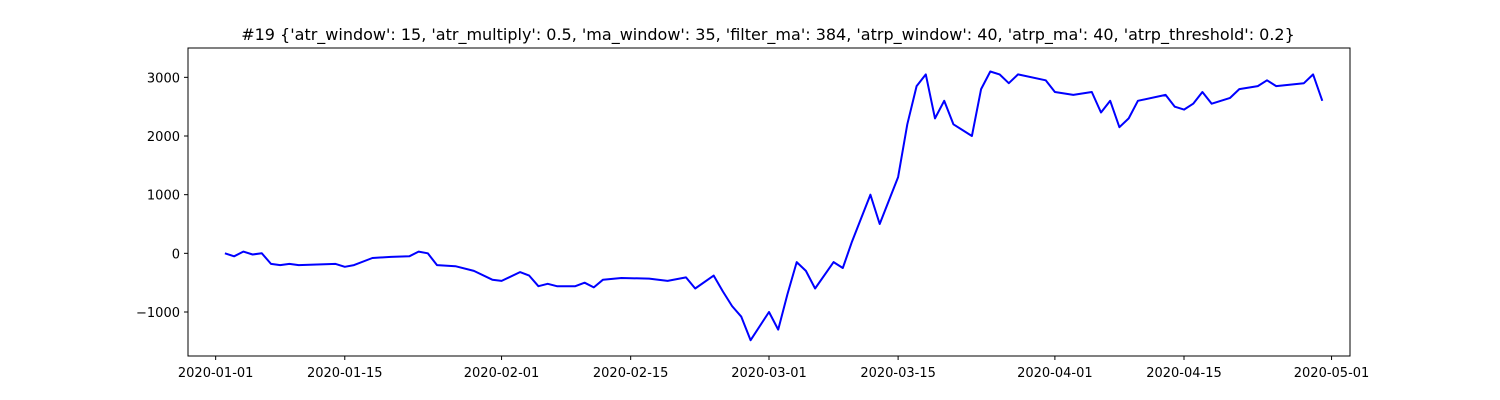  What do you see at coordinates (1055, 373) in the screenshot?
I see `x-tick-label: 2020-04-01` at bounding box center [1055, 373].